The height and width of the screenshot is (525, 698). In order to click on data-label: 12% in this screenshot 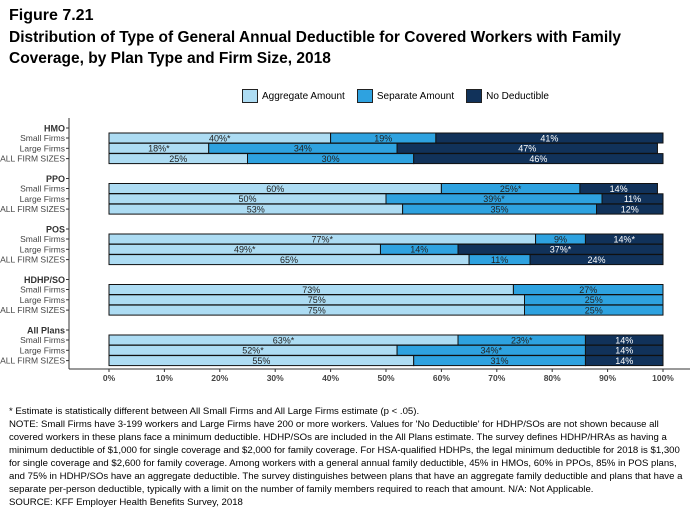, I will do `click(630, 209)`.